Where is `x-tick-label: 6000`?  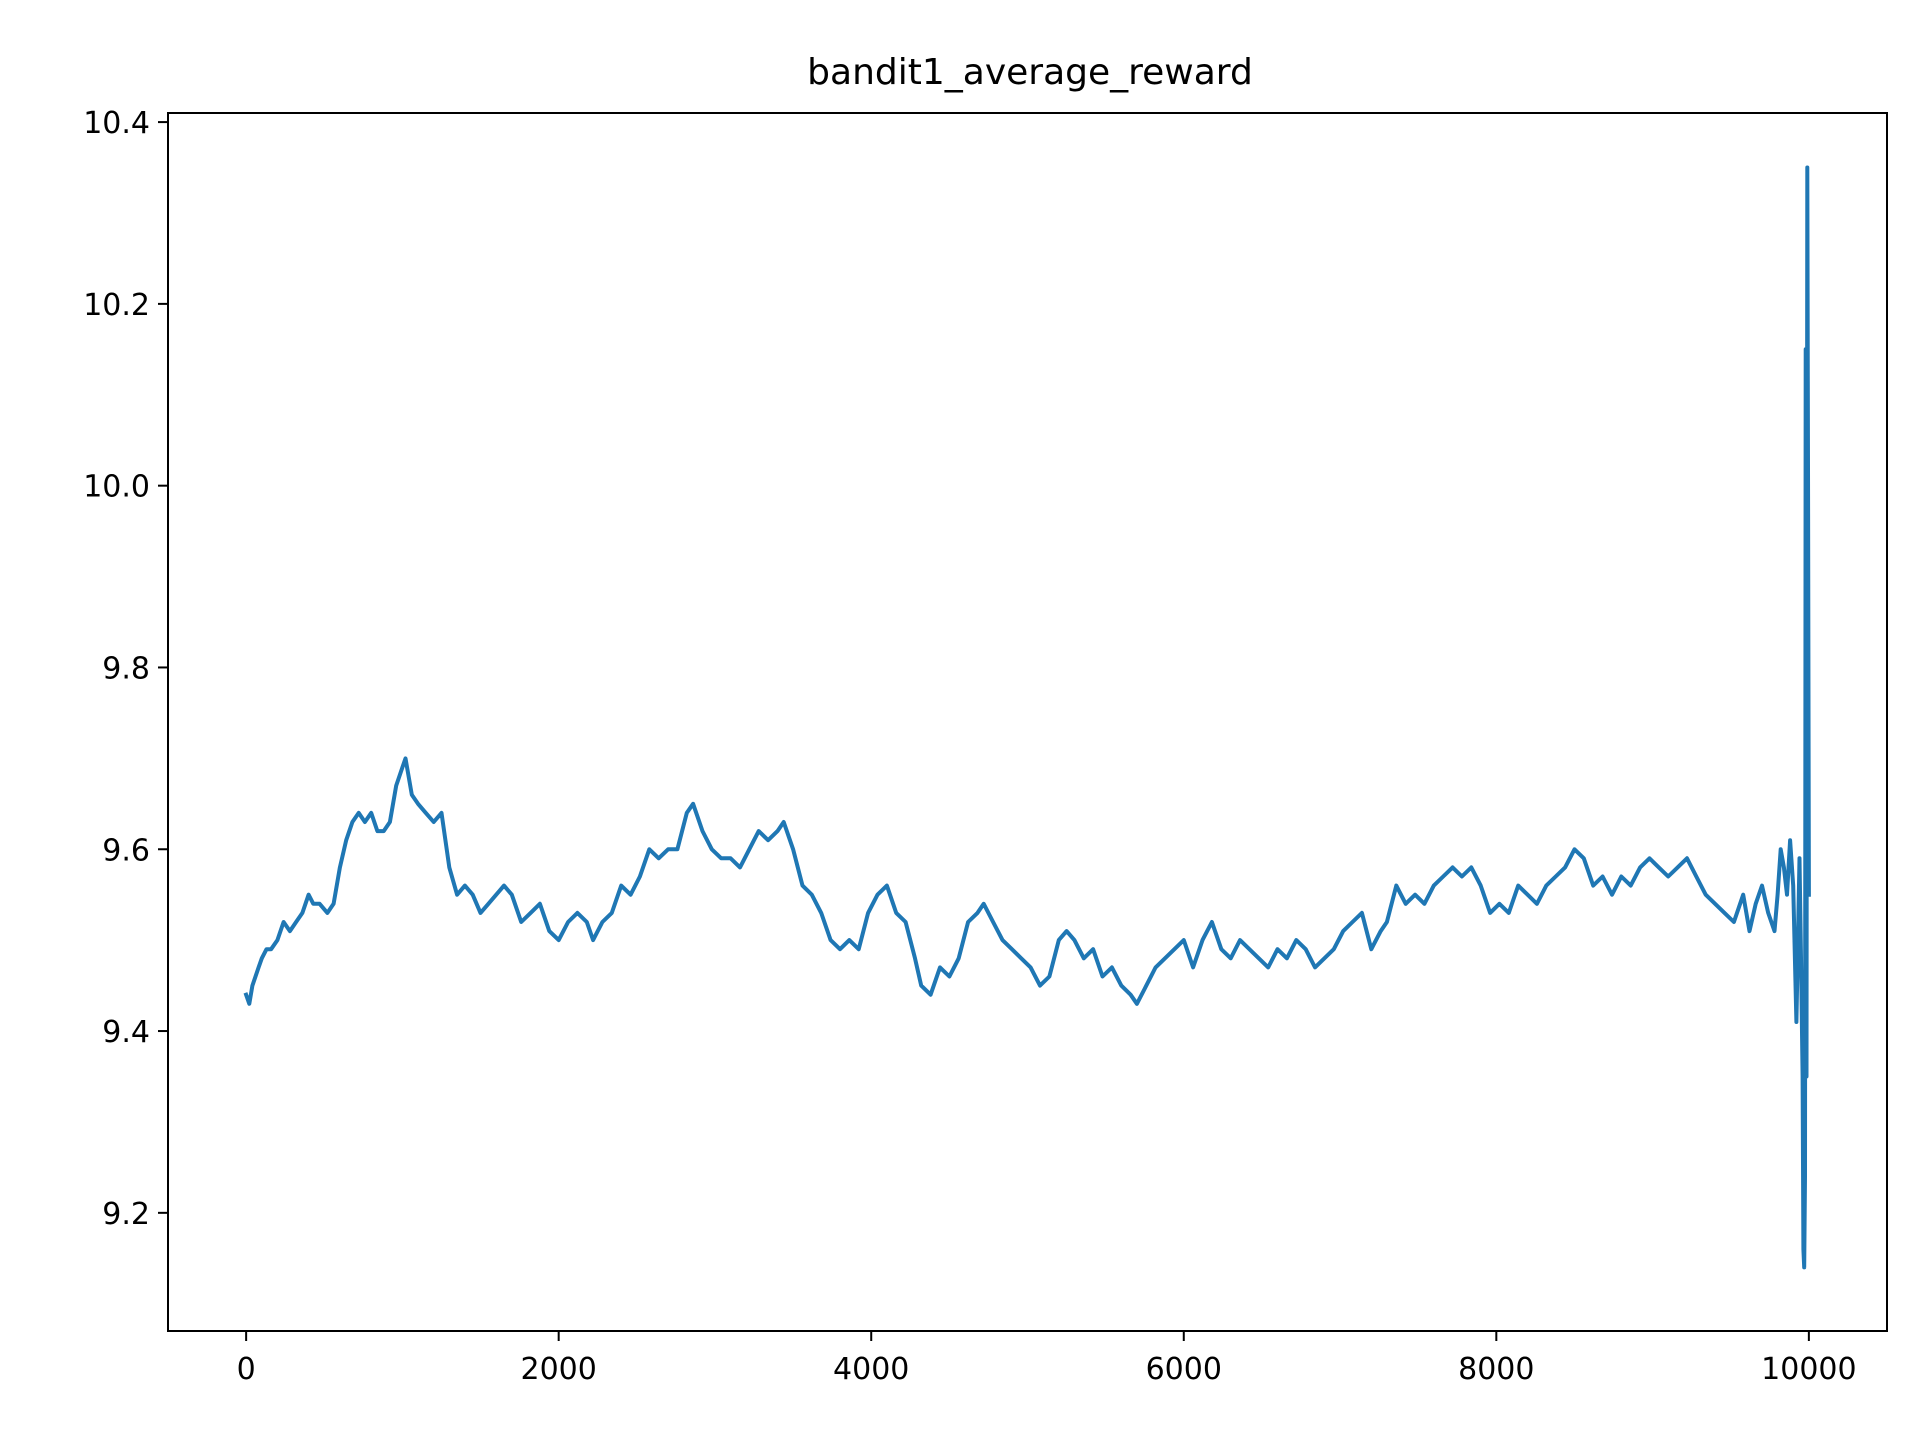 x-tick-label: 6000 is located at coordinates (1184, 1369).